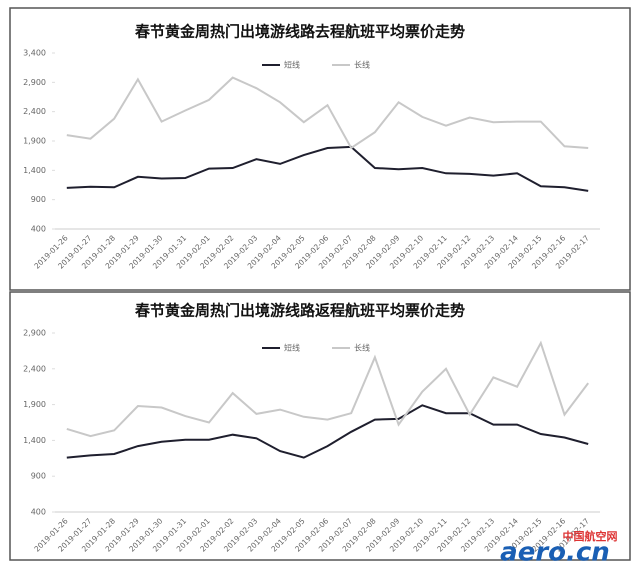 The height and width of the screenshot is (575, 640). I want to click on chart-title: 春节黄金周热门出境游线路返程航班平均票价走势, so click(300, 311).